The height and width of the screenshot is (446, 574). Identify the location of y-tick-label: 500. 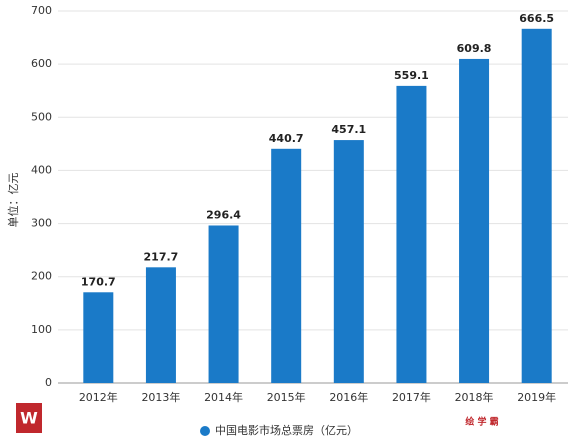
(41, 116).